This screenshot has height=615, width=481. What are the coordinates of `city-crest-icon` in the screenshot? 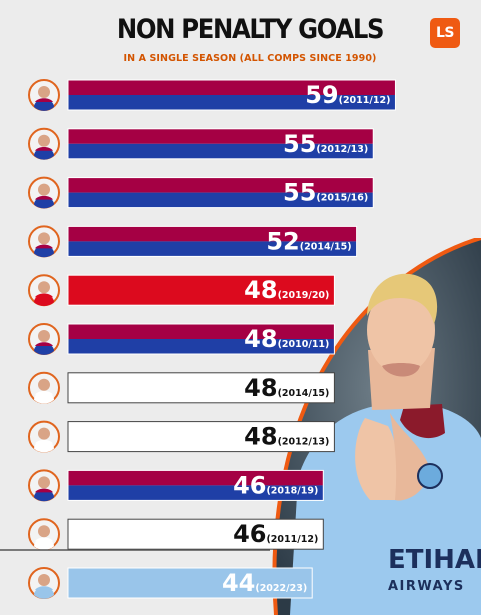 It's located at (430, 476).